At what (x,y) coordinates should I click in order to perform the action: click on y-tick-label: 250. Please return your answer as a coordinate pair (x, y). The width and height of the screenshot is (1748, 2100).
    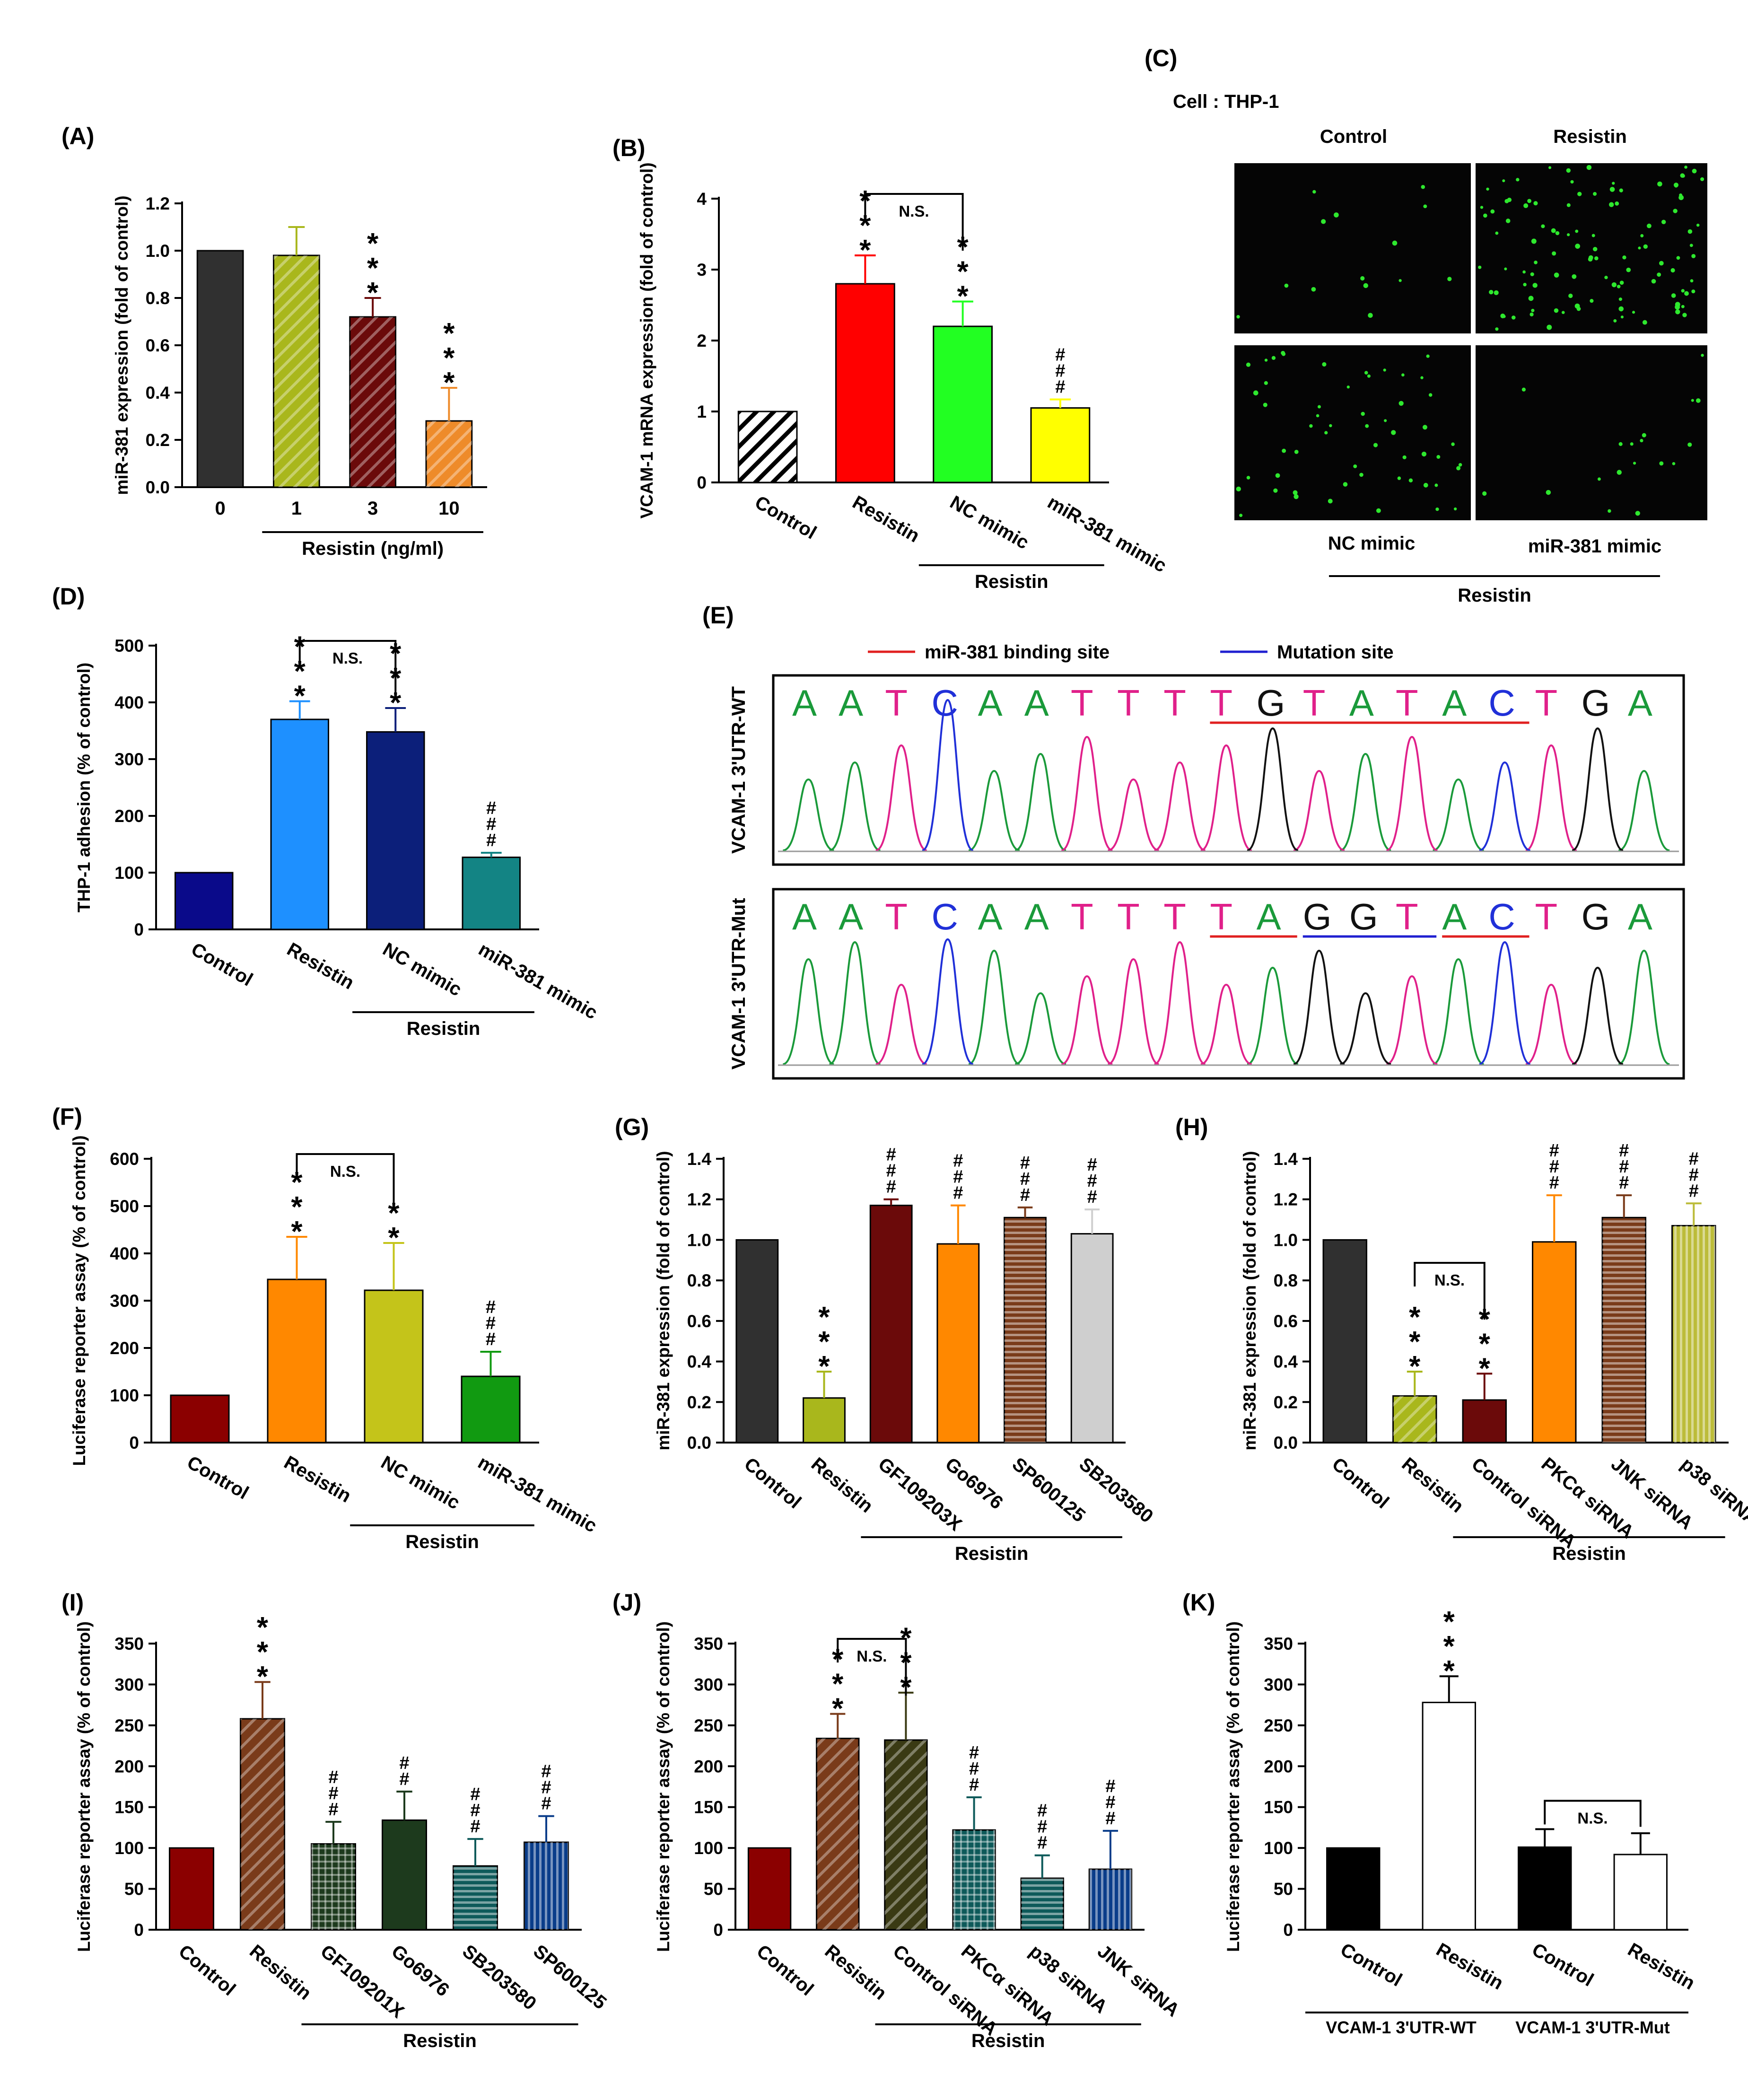
    Looking at the image, I should click on (129, 1726).